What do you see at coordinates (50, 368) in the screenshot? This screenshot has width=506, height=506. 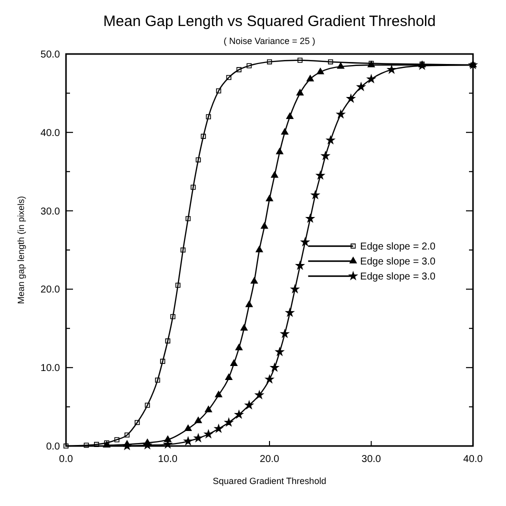 I see `y-tick-label: 10.0` at bounding box center [50, 368].